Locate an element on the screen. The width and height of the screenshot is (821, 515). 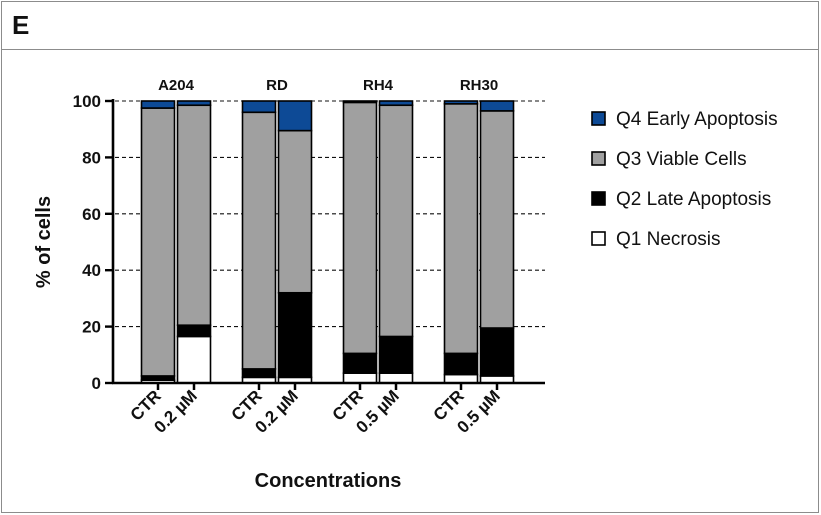
bar-segment-0-1-s1 is located at coordinates (194, 331).